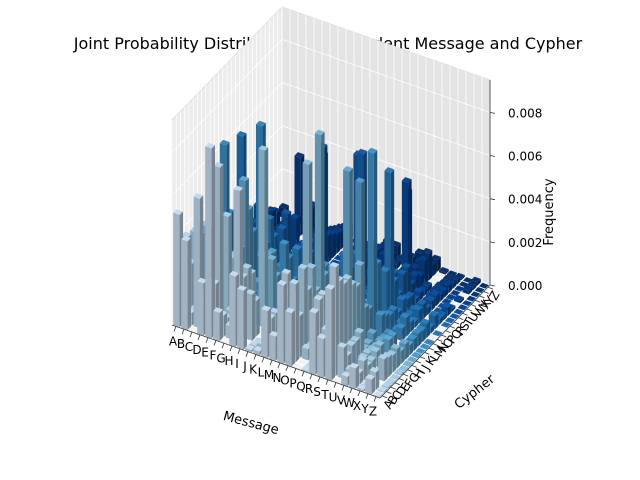 The image size is (640, 480). I want to click on x-tick-label: F, so click(213, 355).